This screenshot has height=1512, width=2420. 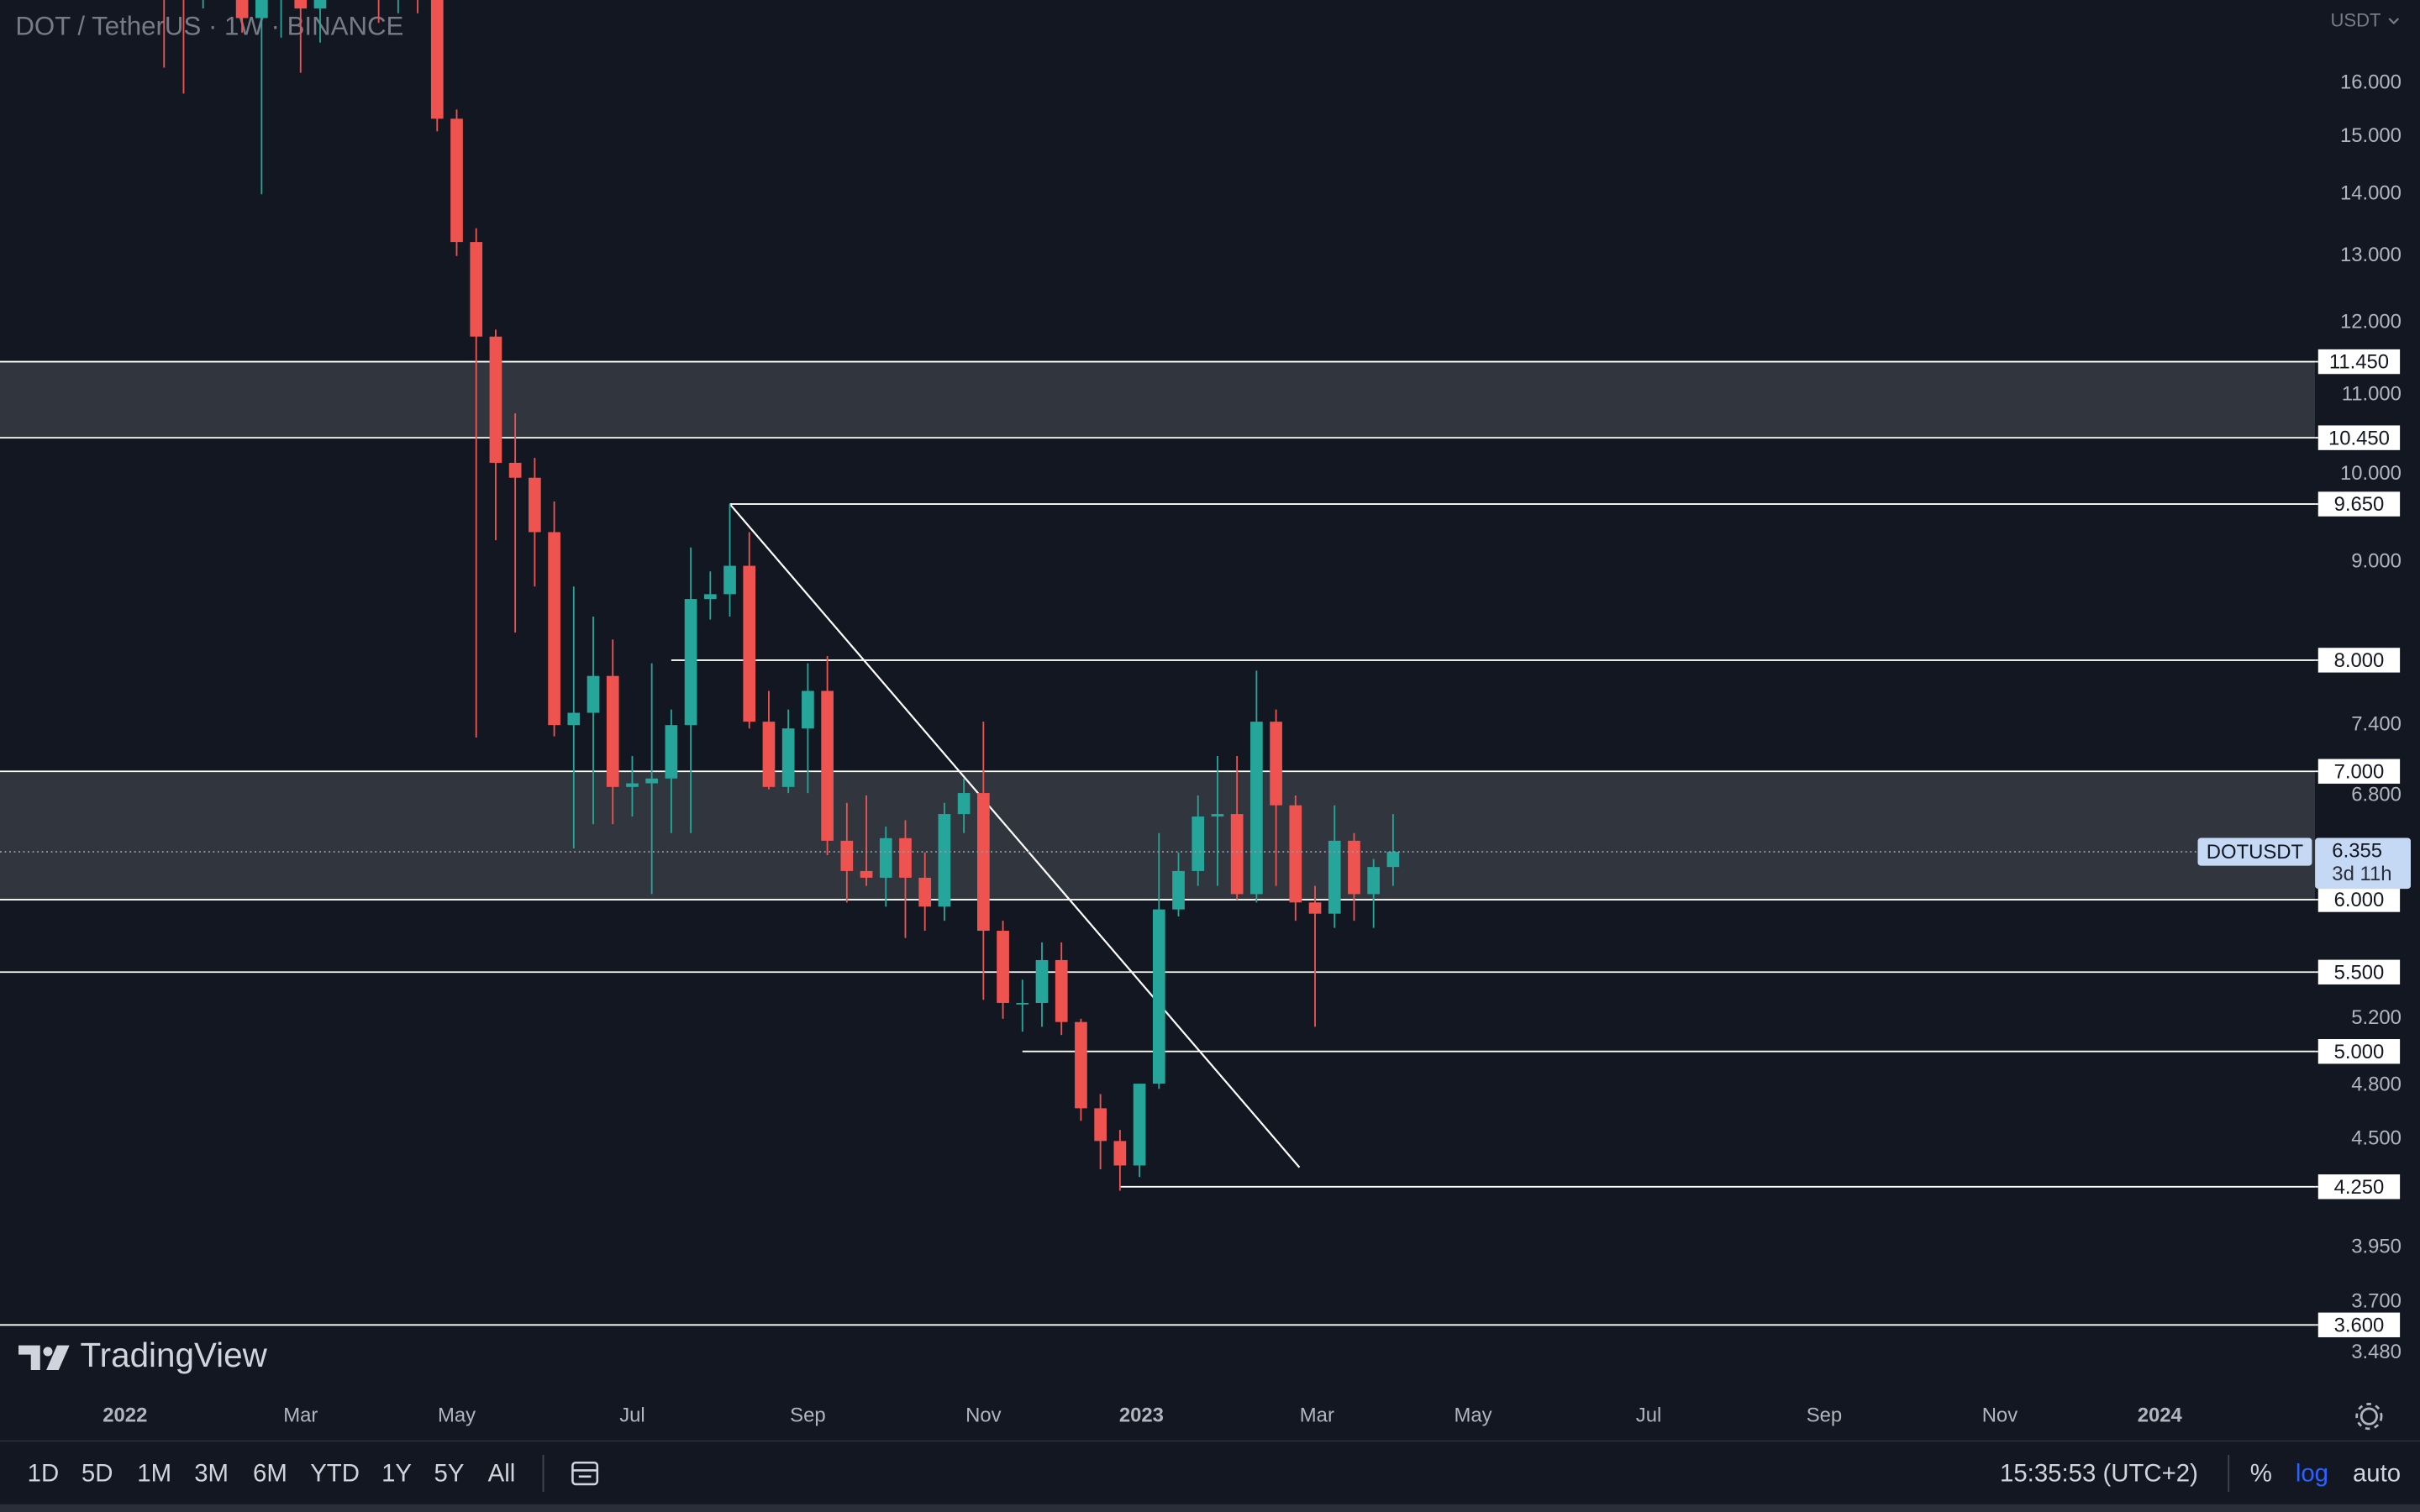 What do you see at coordinates (44, 1474) in the screenshot?
I see `range-button: 1D` at bounding box center [44, 1474].